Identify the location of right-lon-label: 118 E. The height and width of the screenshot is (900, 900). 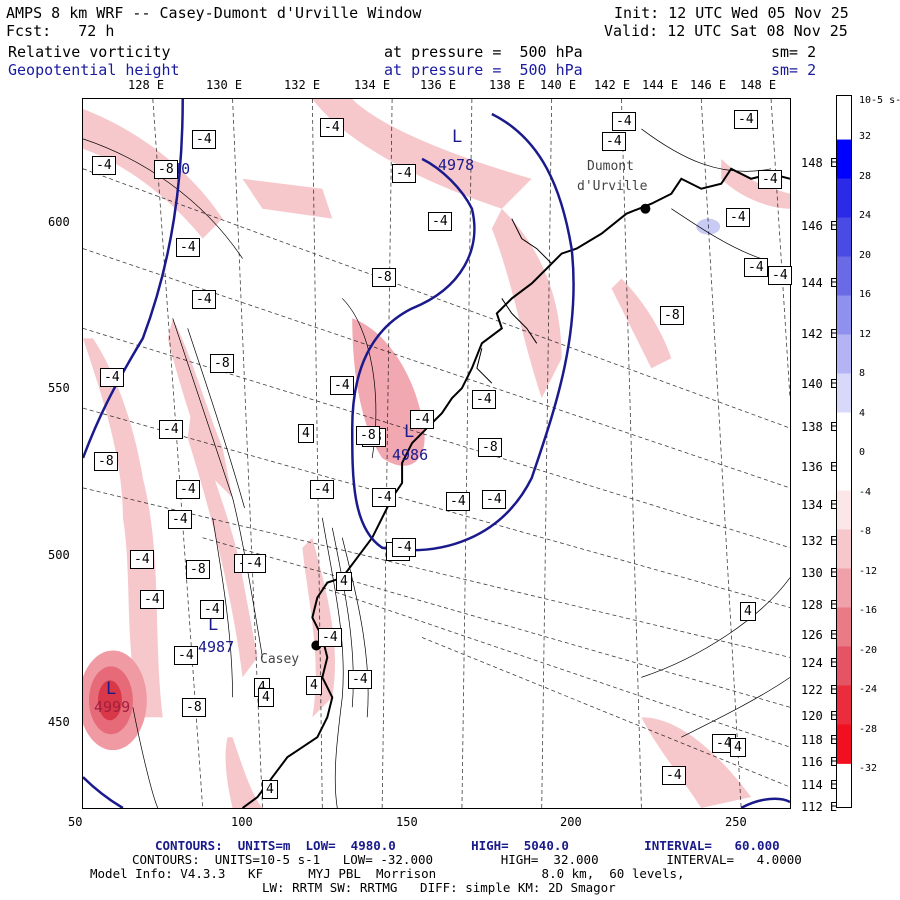
(819, 740).